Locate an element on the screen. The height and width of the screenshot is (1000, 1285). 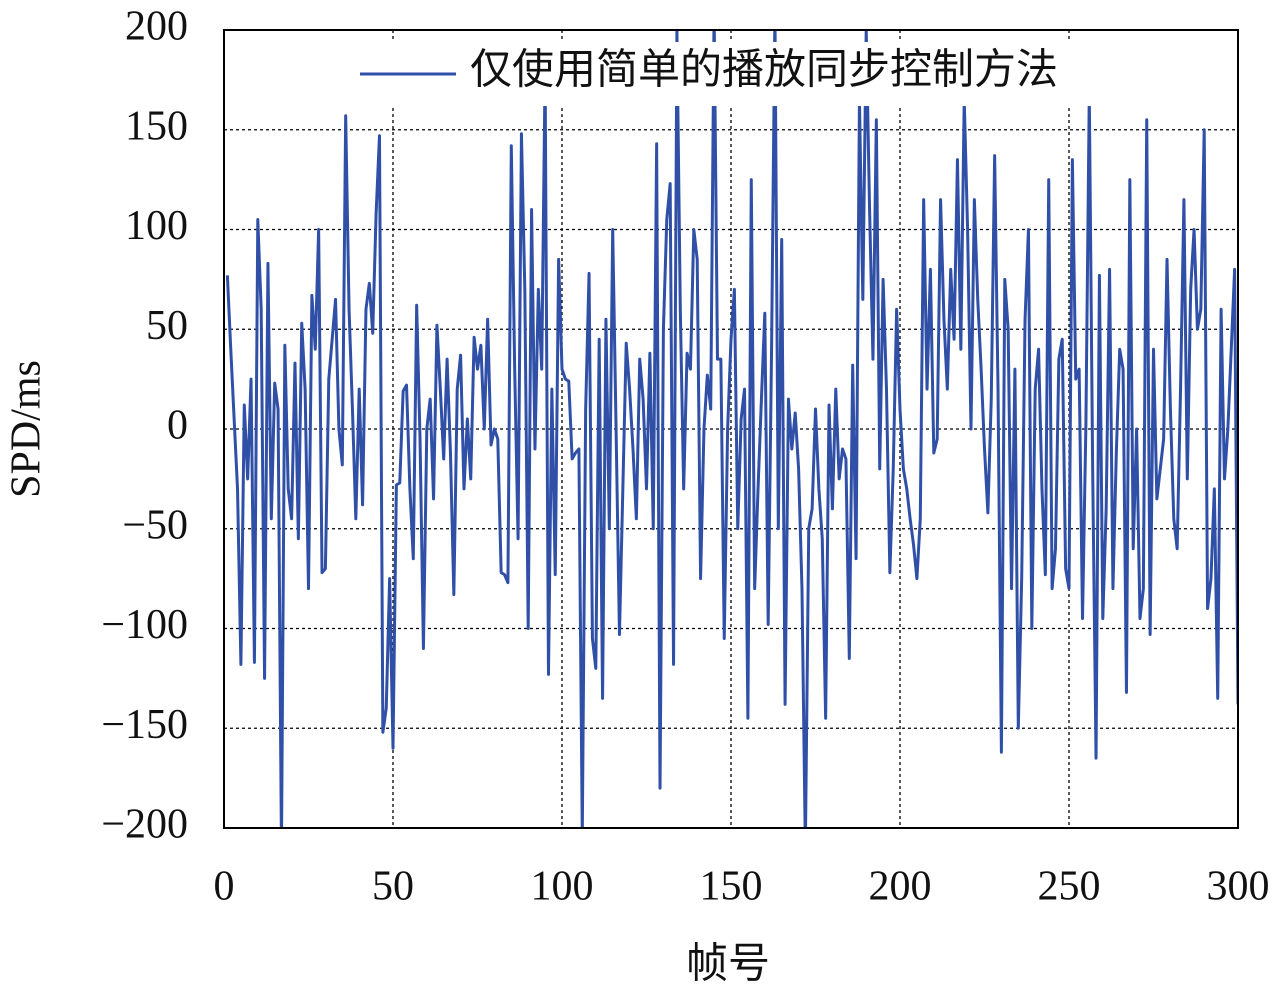
y-tick-label: 200 is located at coordinates (156, 27).